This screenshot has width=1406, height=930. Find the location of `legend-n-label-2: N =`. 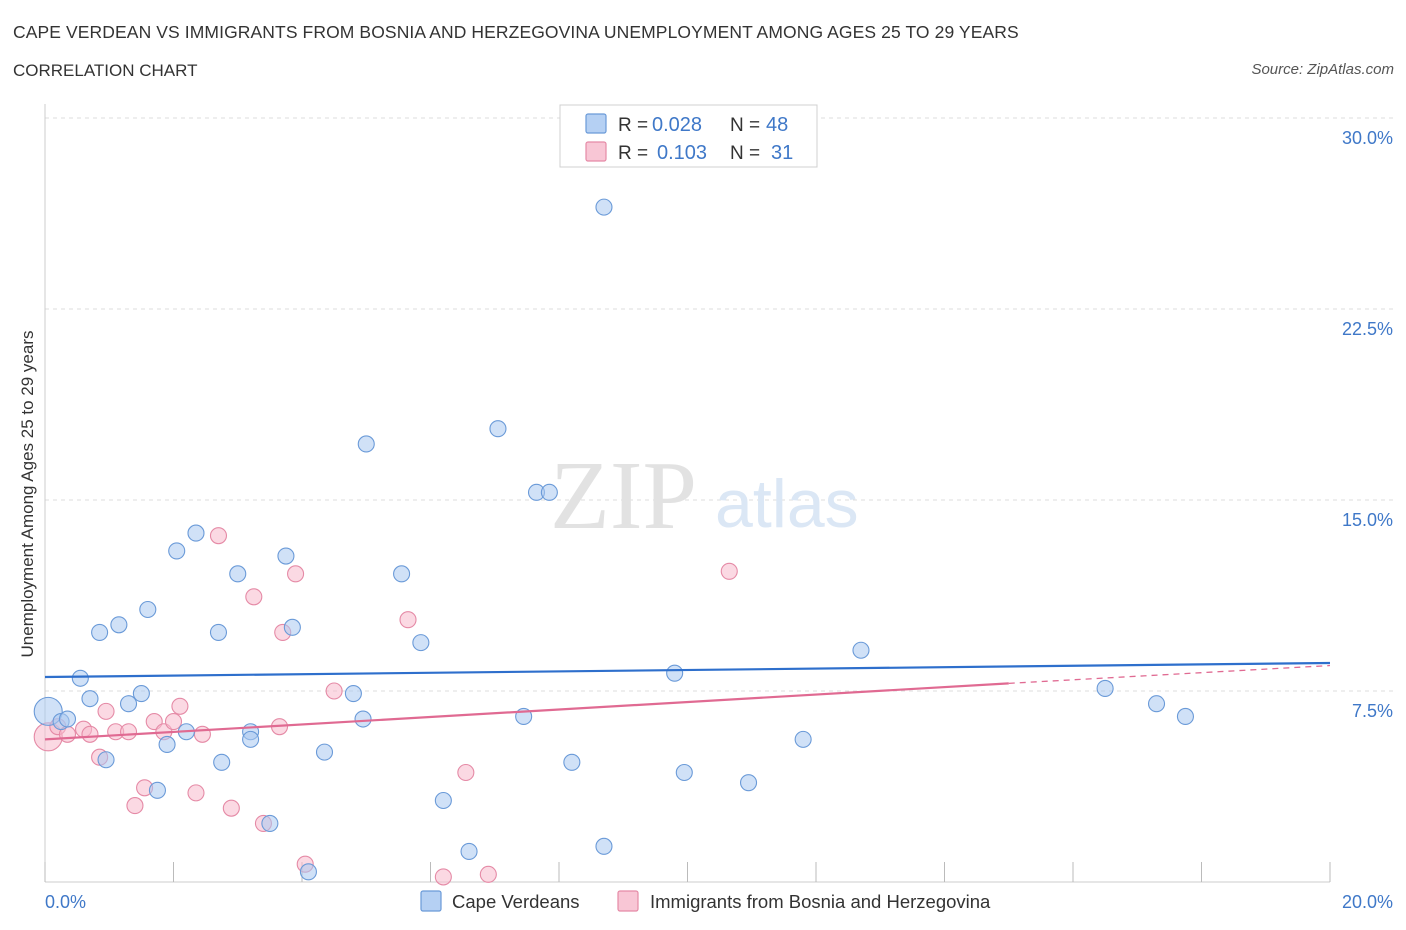

legend-n-label-2: N = is located at coordinates (745, 153).